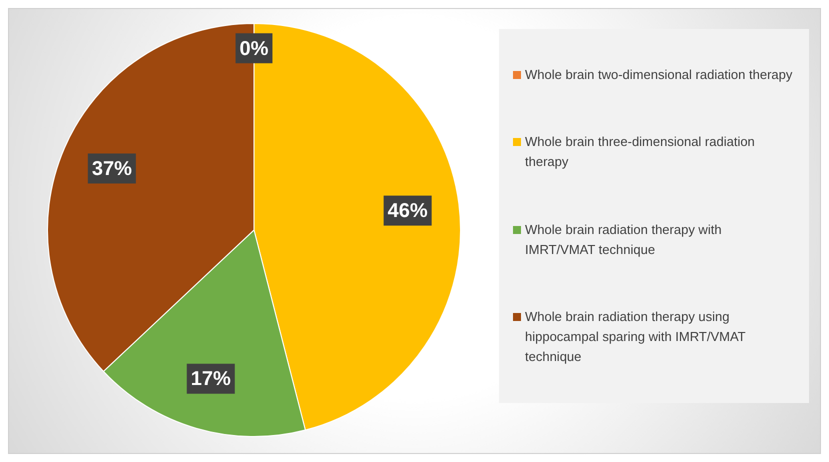  I want to click on data-label: 37%, so click(112, 169).